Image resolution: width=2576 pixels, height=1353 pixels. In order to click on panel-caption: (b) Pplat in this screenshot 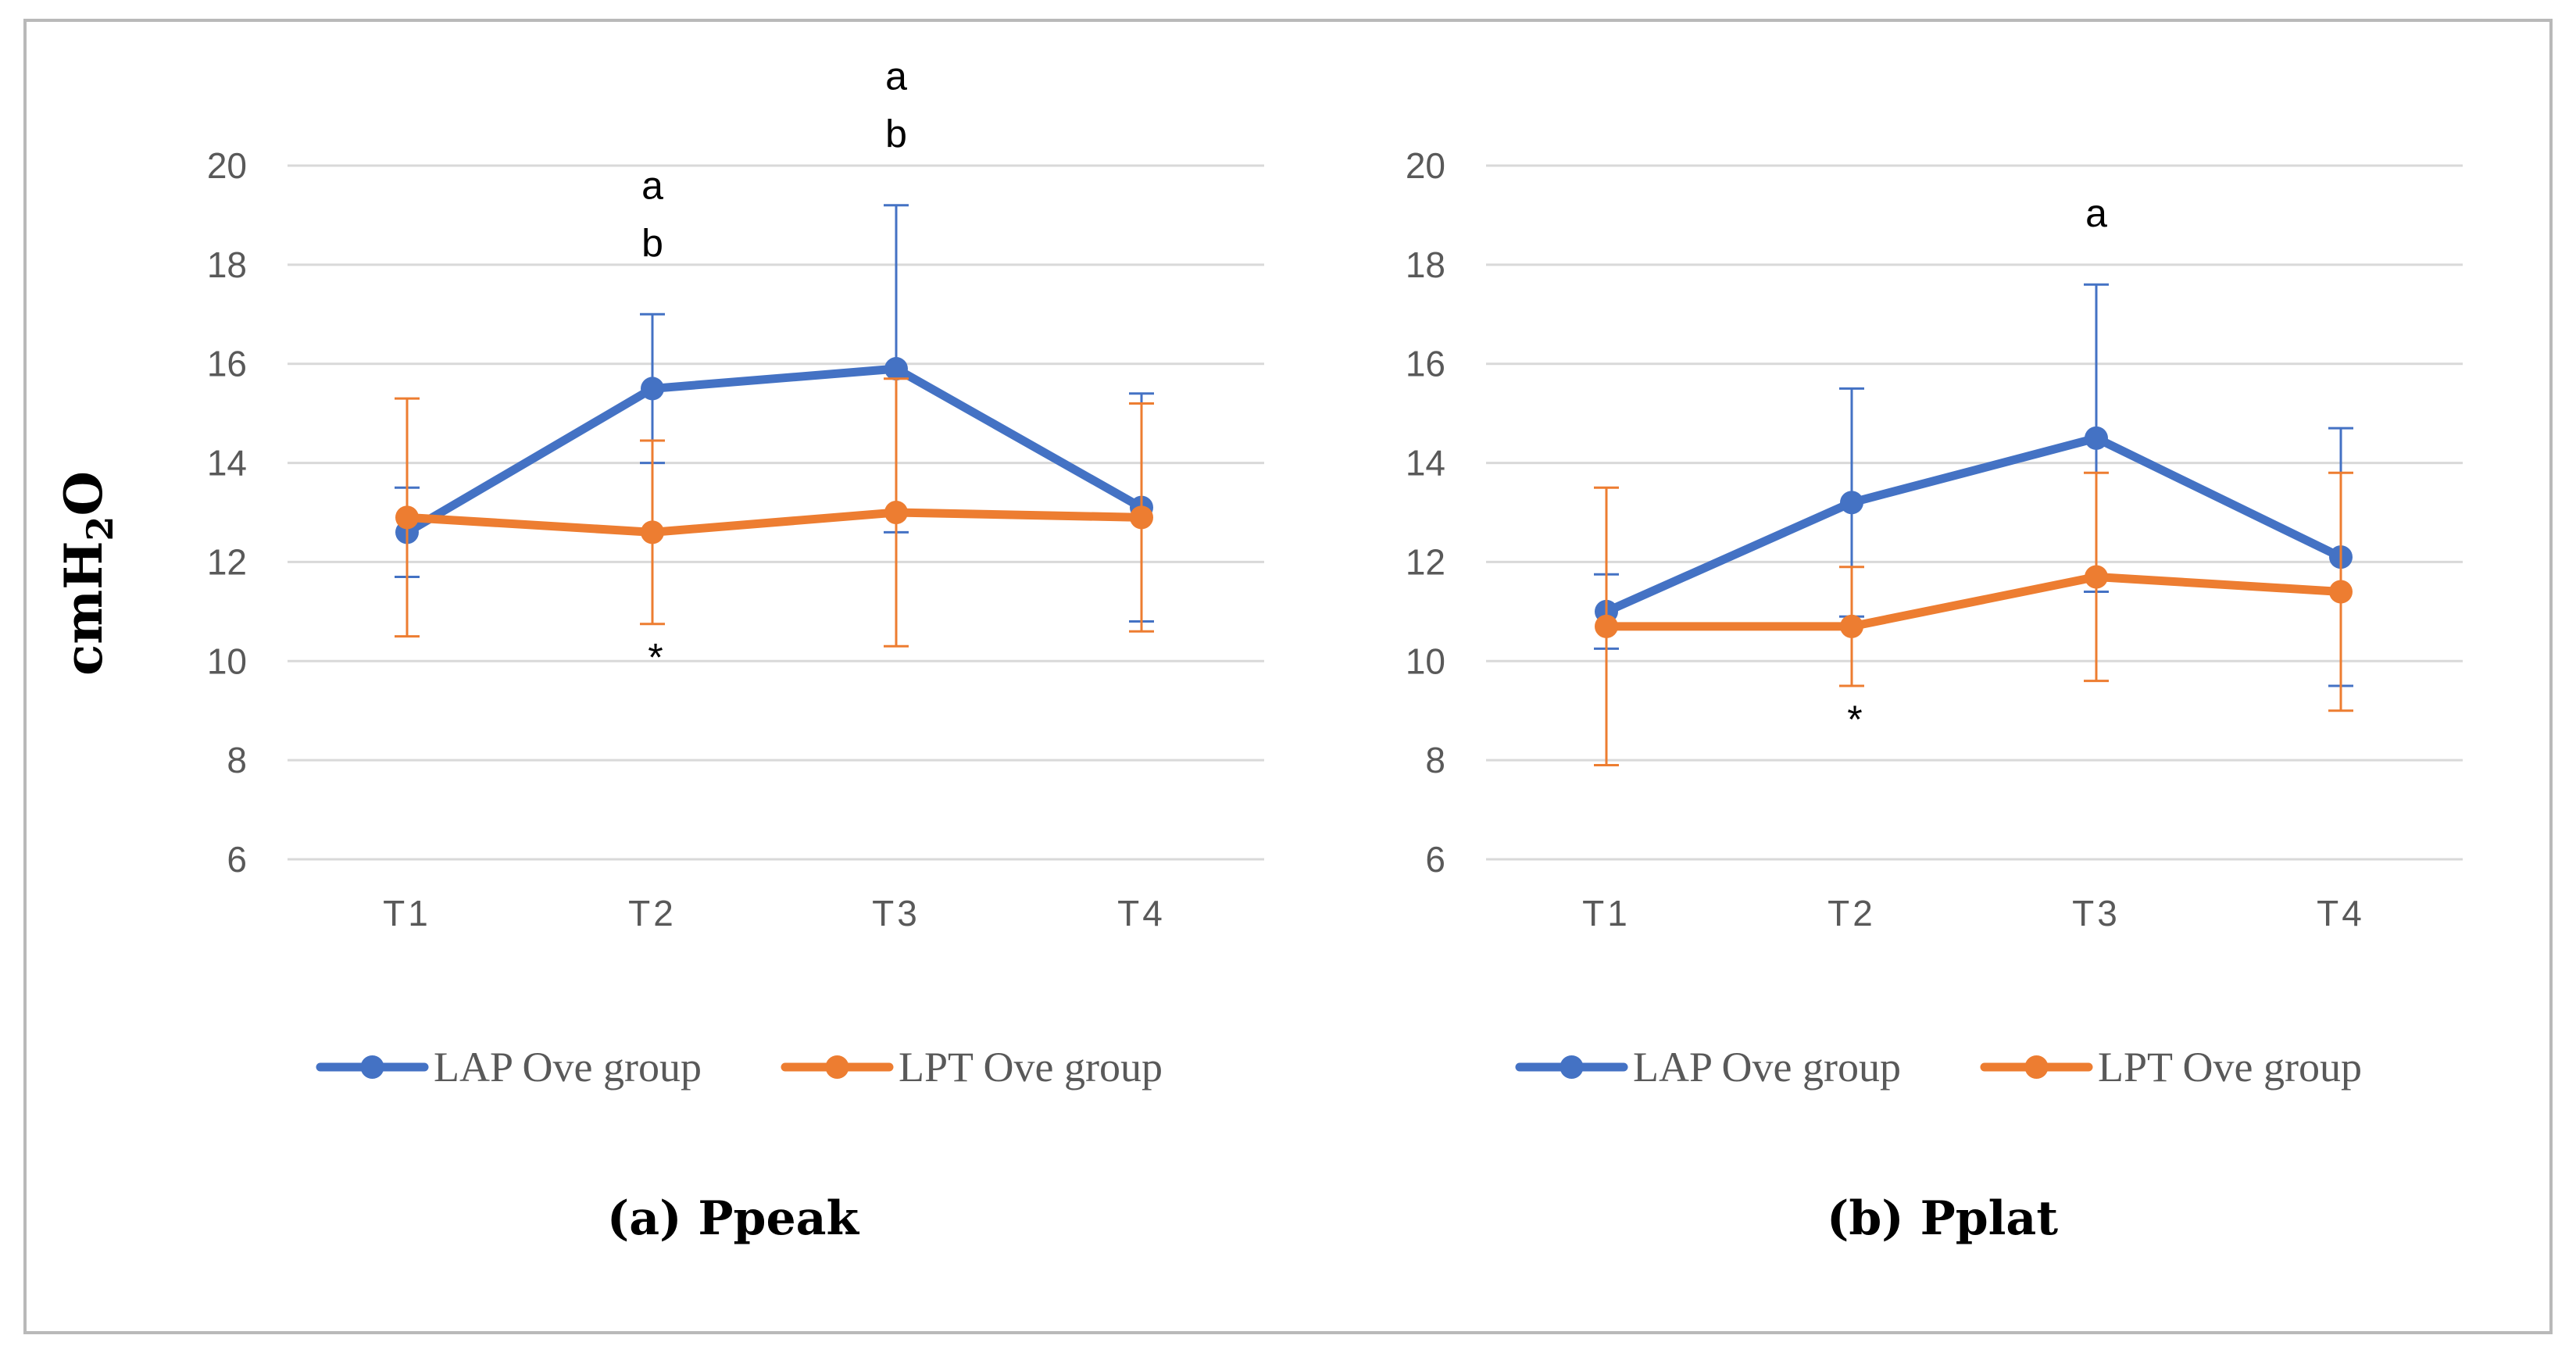, I will do `click(1943, 1218)`.